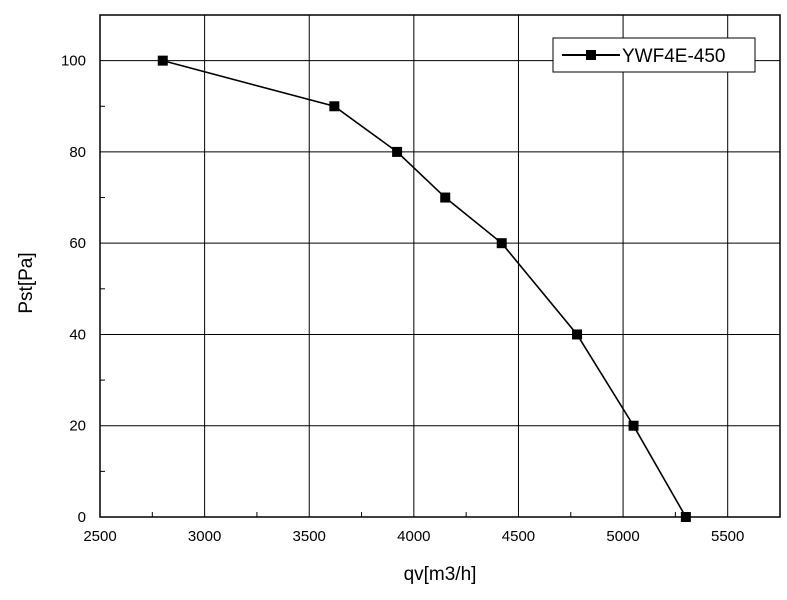 The height and width of the screenshot is (600, 787). Describe the element at coordinates (309, 536) in the screenshot. I see `x-tick-label: 3500` at that location.